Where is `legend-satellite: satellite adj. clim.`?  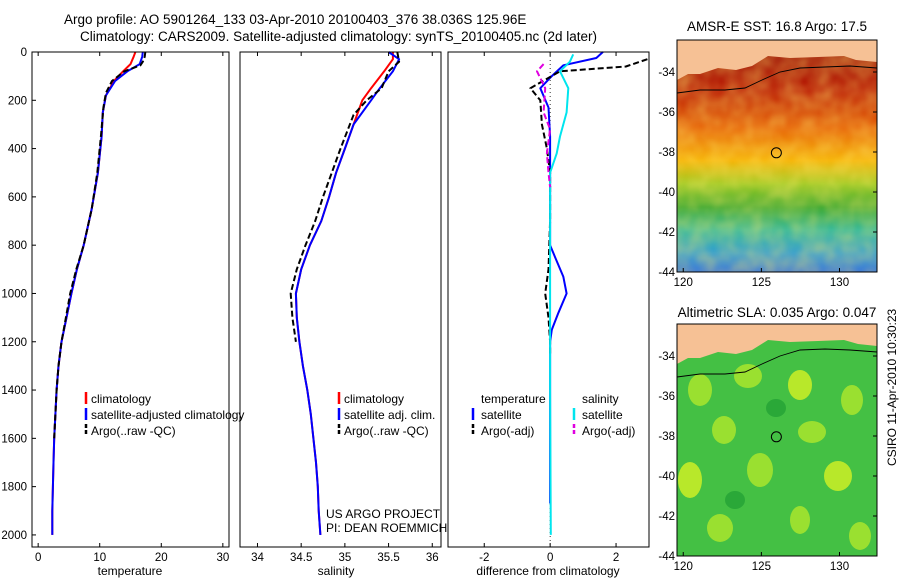 legend-satellite: satellite adj. clim. is located at coordinates (389, 415).